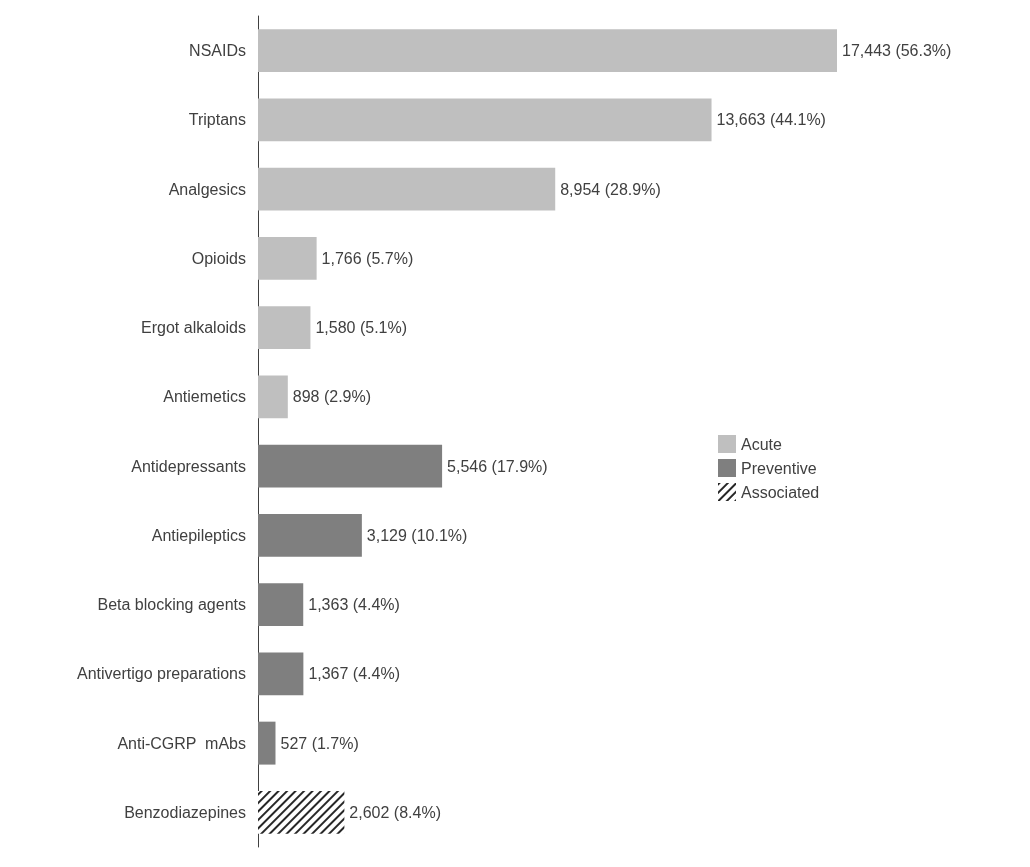 The width and height of the screenshot is (1030, 867). What do you see at coordinates (361, 328) in the screenshot?
I see `data-label: 1,580 (5.1%)` at bounding box center [361, 328].